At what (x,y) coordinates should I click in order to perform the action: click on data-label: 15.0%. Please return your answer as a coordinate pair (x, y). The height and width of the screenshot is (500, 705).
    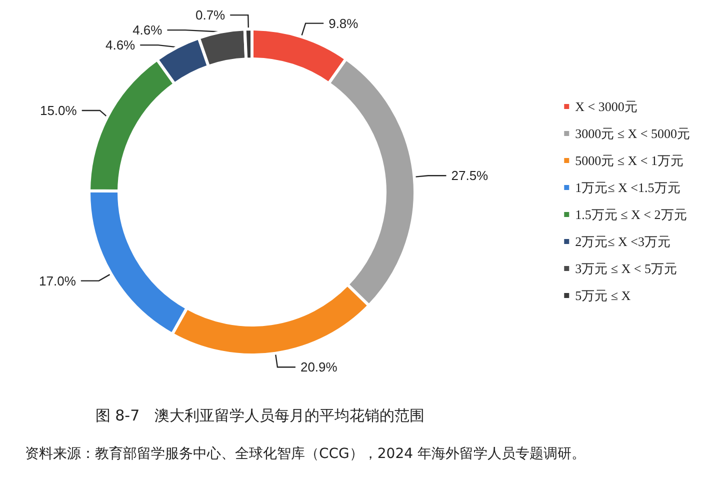
    Looking at the image, I should click on (59, 110).